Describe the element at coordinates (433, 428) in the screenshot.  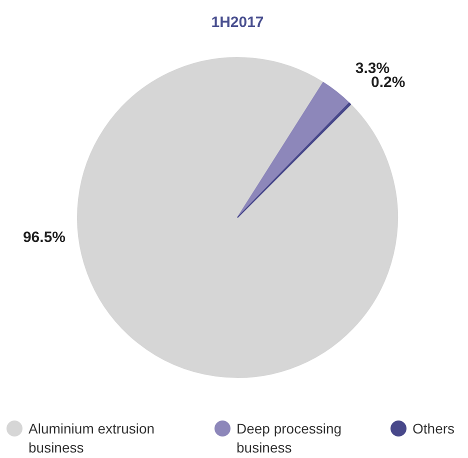
I see `legend-label: Others` at that location.